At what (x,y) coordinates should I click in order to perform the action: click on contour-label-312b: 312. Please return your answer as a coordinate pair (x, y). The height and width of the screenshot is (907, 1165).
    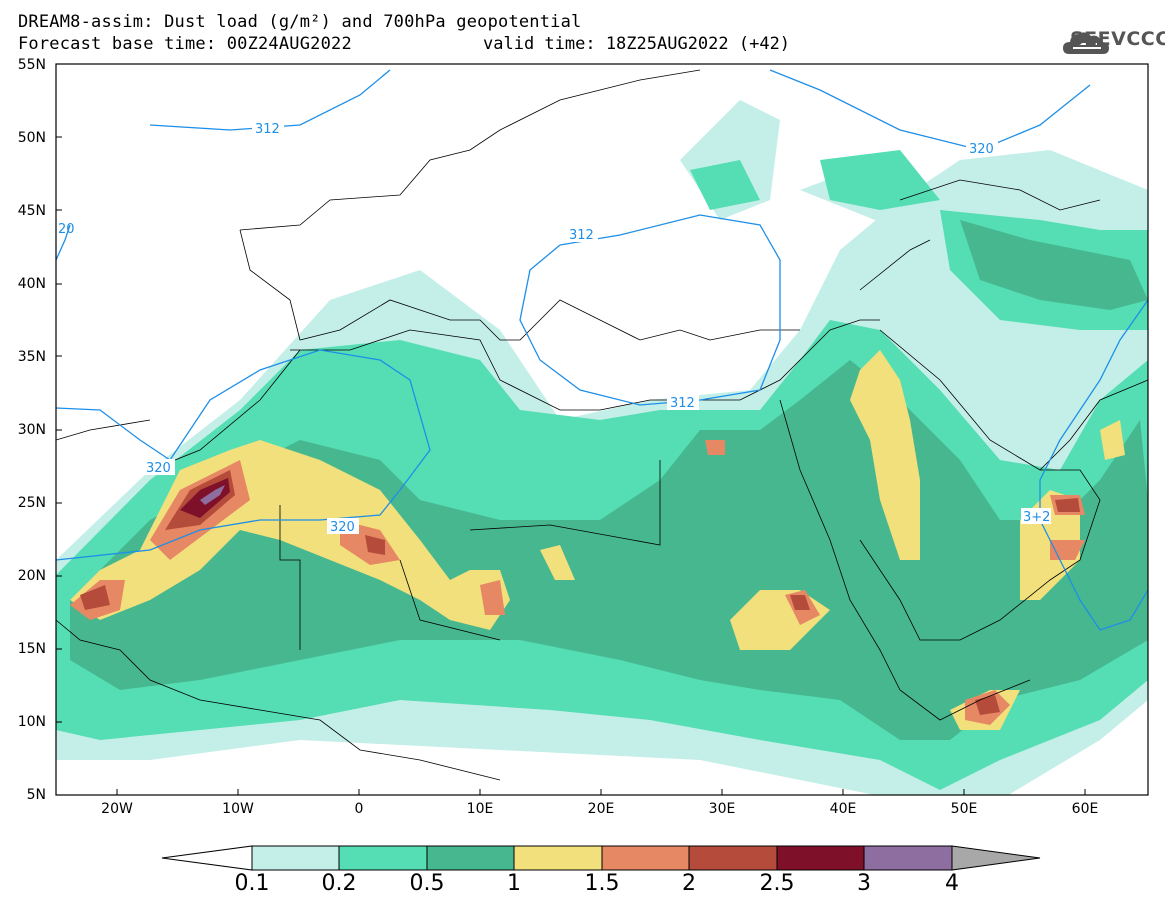
    Looking at the image, I should click on (581, 235).